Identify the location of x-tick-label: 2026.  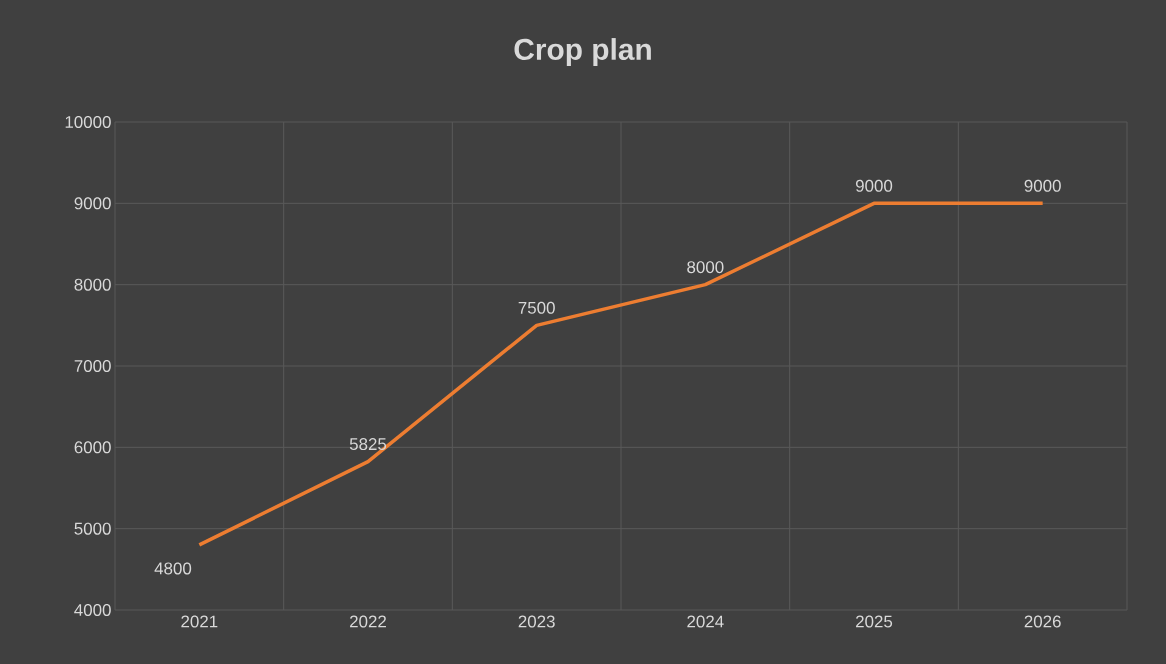
(1042, 621).